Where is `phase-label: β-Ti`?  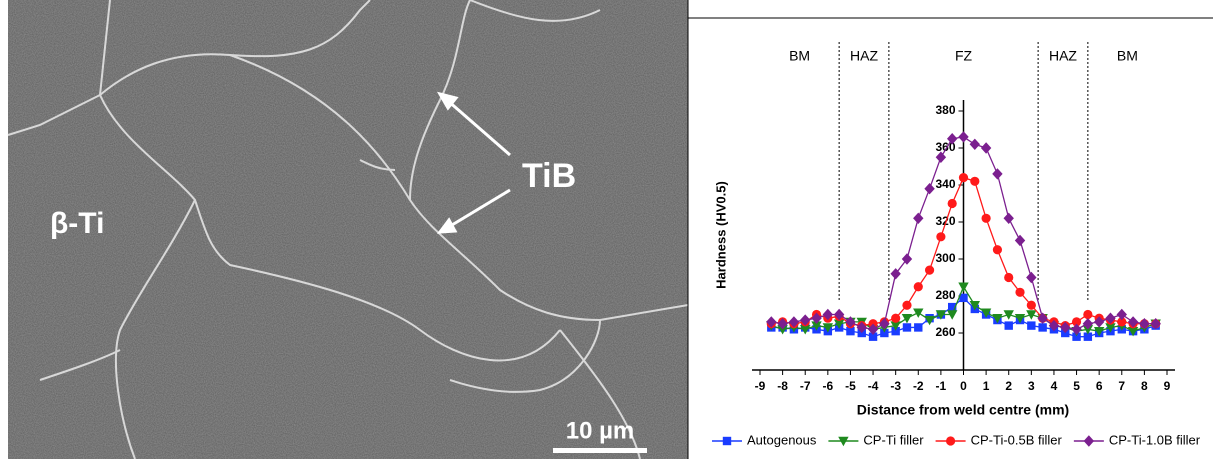
phase-label: β-Ti is located at coordinates (77, 223).